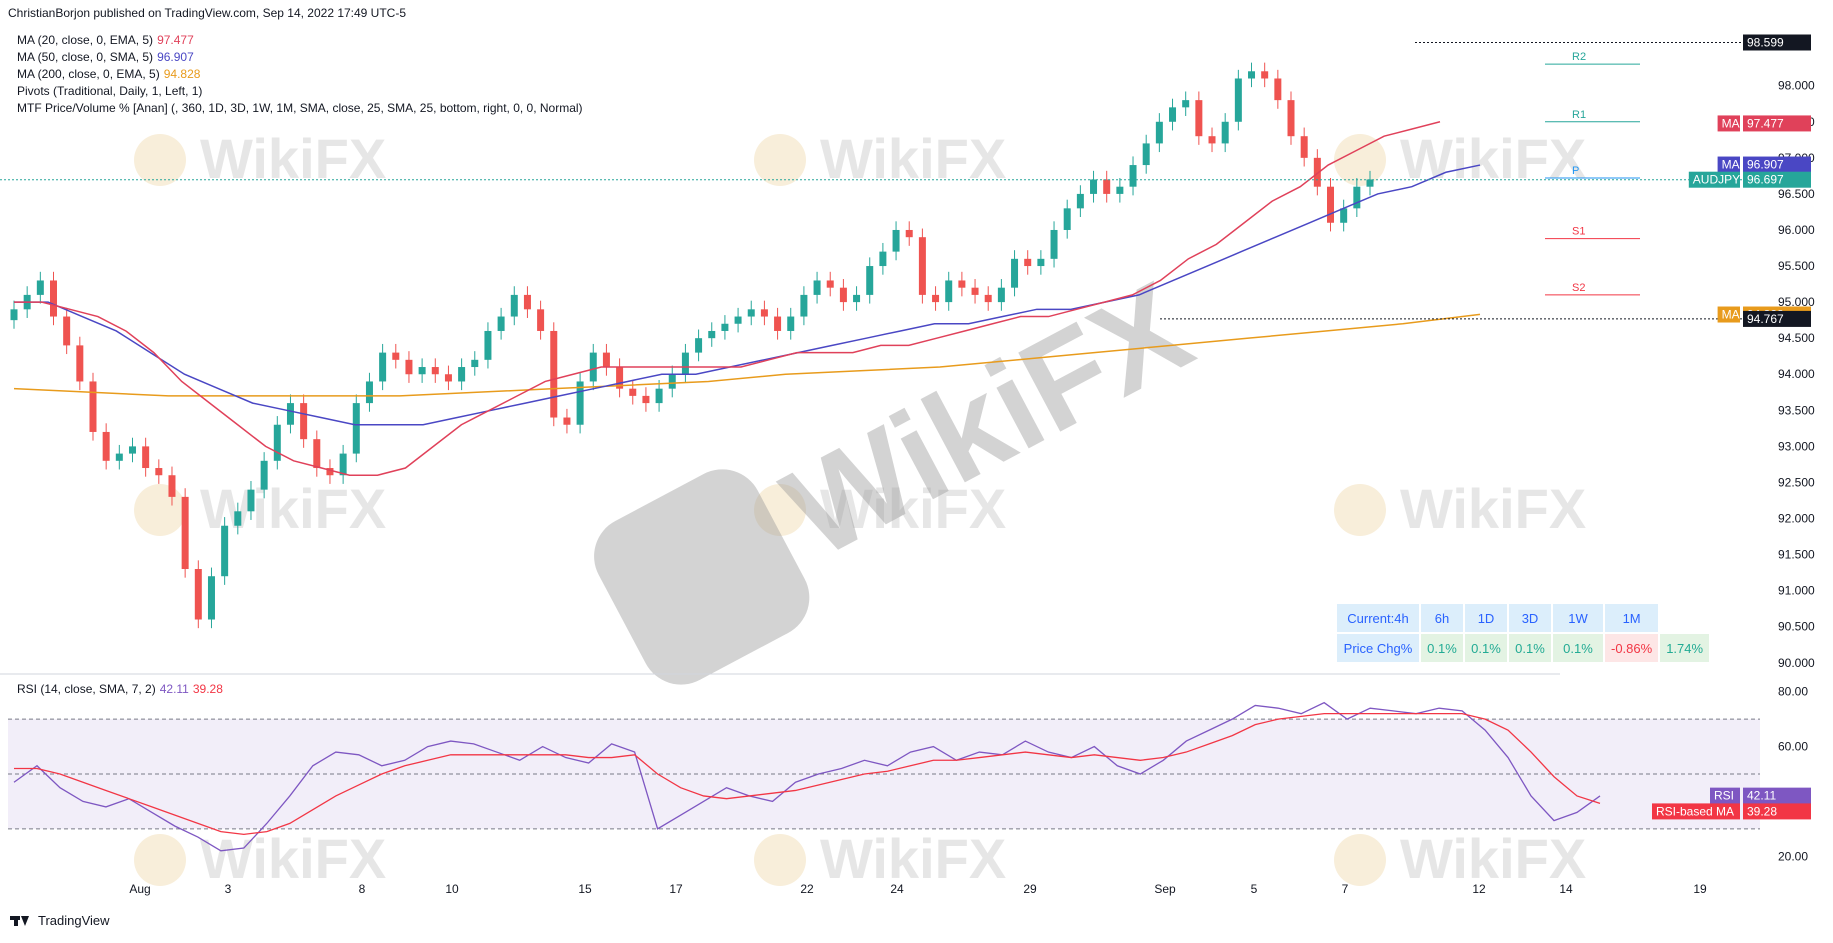 This screenshot has height=943, width=1833. Describe the element at coordinates (1530, 618) in the screenshot. I see `perf-header: 3D` at that location.